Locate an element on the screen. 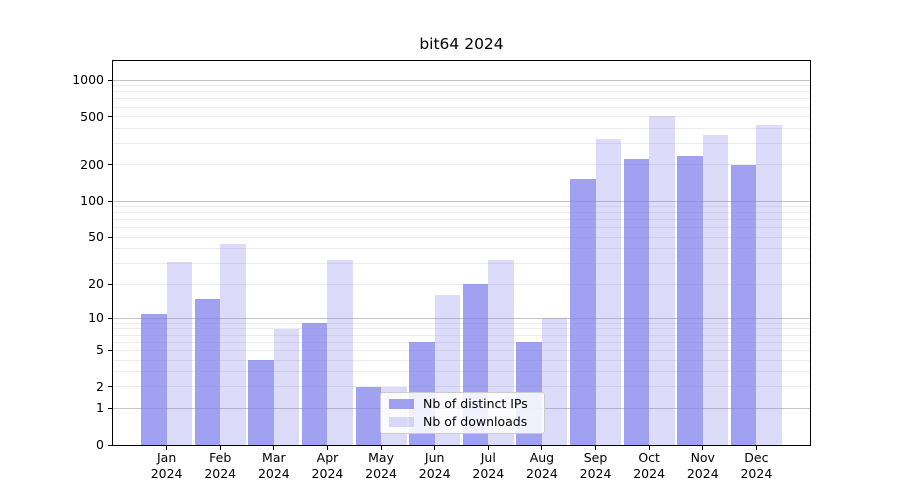 The height and width of the screenshot is (500, 900). bar-ips-sep is located at coordinates (583, 312).